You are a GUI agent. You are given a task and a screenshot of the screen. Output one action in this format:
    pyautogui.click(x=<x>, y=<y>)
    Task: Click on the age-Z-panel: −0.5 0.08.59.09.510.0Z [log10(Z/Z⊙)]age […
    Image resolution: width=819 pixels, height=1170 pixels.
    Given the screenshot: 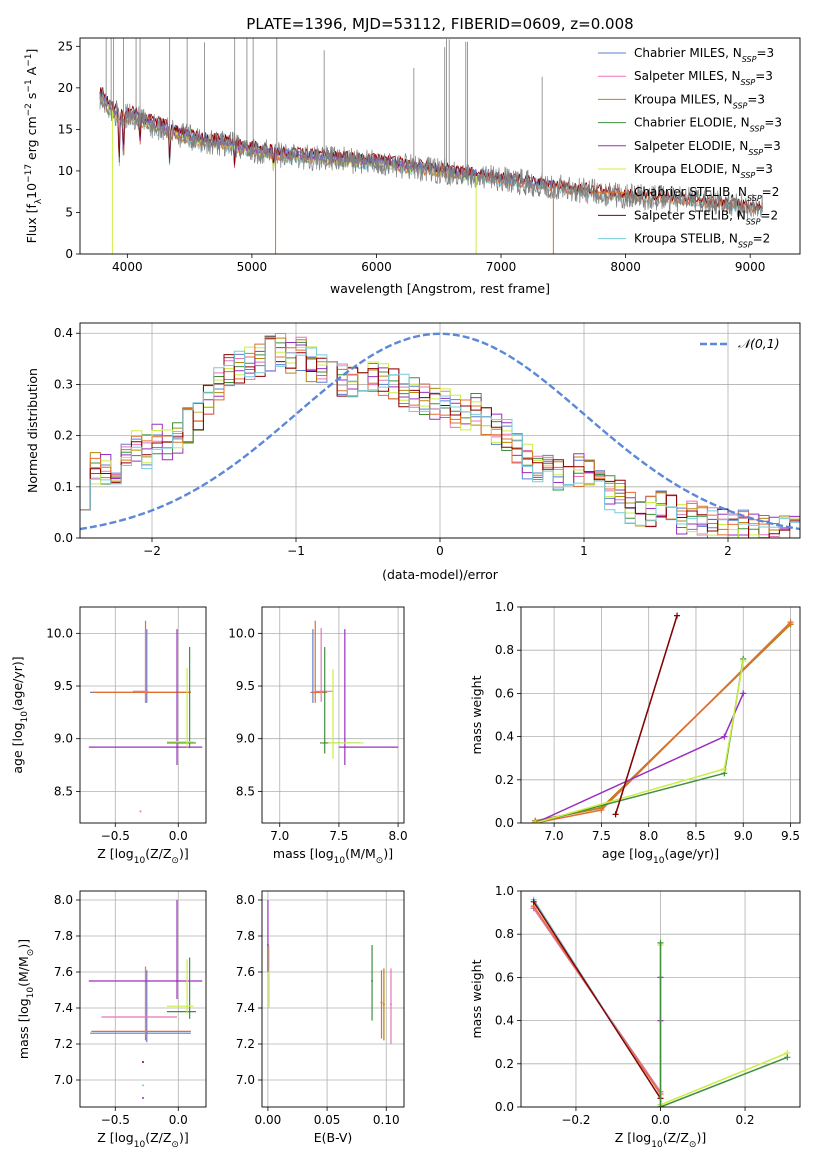 What is the action you would take?
    pyautogui.click(x=108, y=736)
    